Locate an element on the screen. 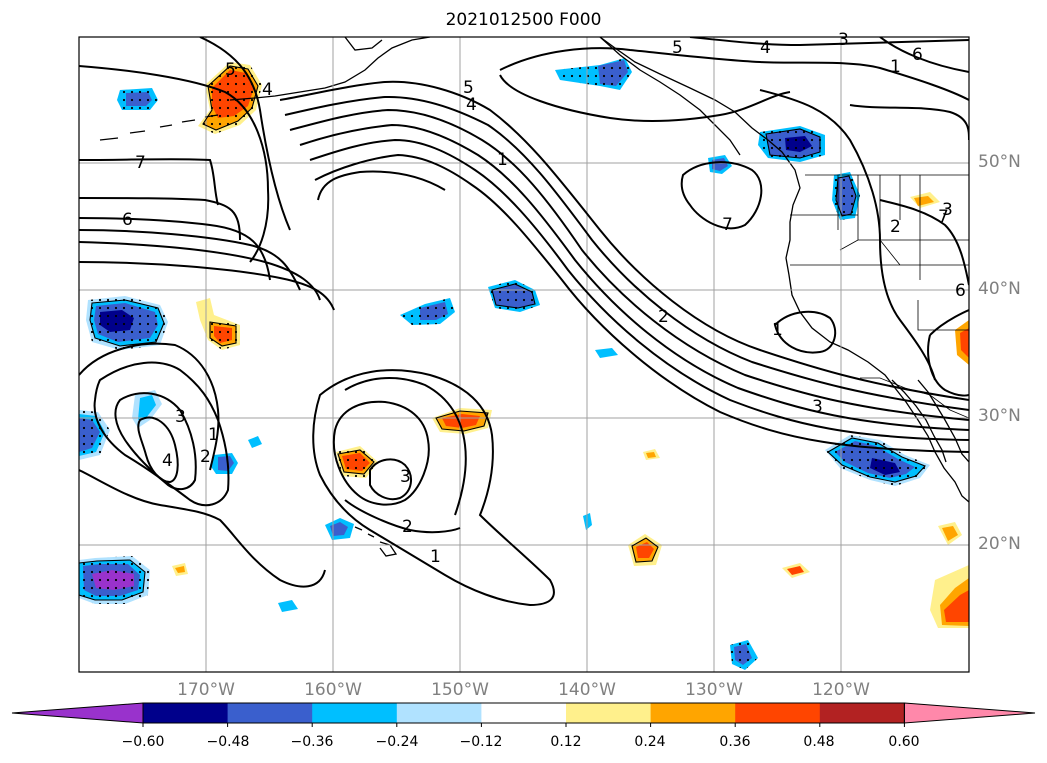 This screenshot has height=763, width=1047. map-title: 2021012500 F000 is located at coordinates (523, 20).